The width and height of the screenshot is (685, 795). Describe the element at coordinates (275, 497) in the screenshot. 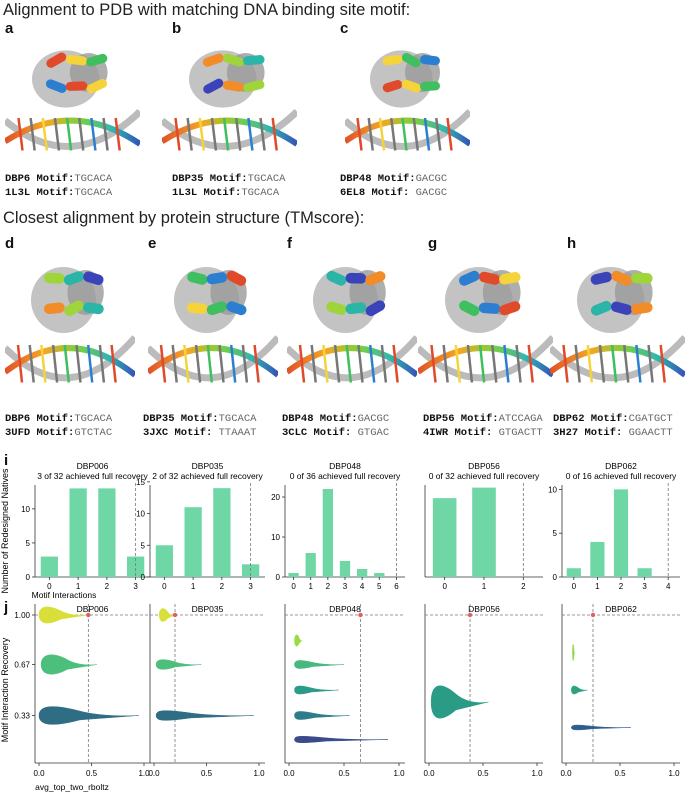

I see `i-ytick-label: 20` at that location.